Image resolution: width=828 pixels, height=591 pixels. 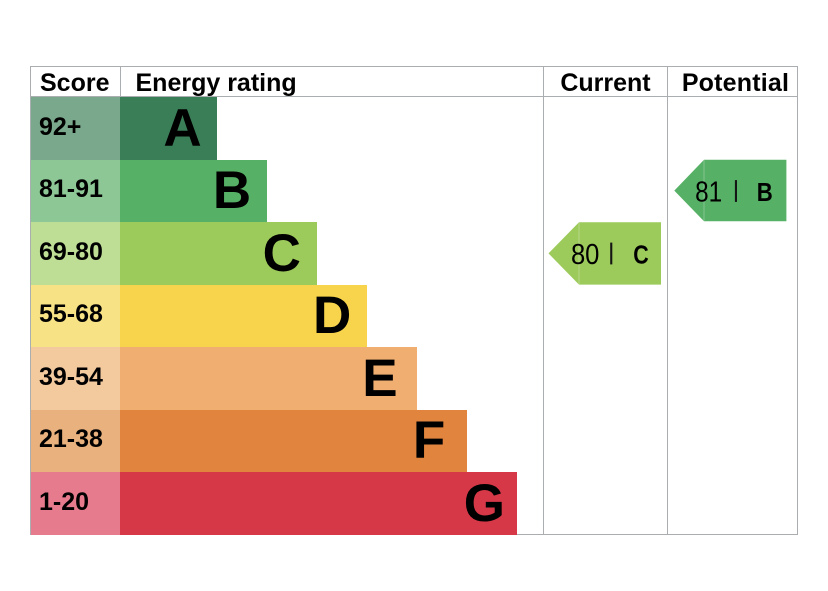 What do you see at coordinates (585, 255) in the screenshot?
I see `svg-text: 80` at bounding box center [585, 255].